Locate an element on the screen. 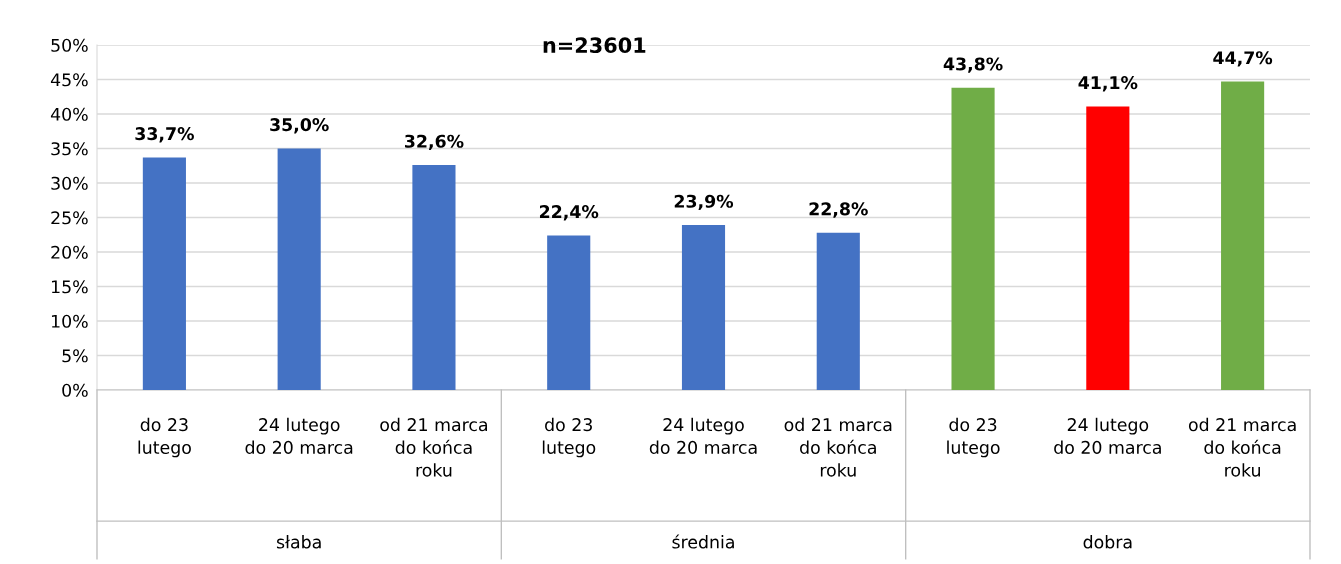 The height and width of the screenshot is (564, 1341). y-tick-label: 5% is located at coordinates (75, 356).